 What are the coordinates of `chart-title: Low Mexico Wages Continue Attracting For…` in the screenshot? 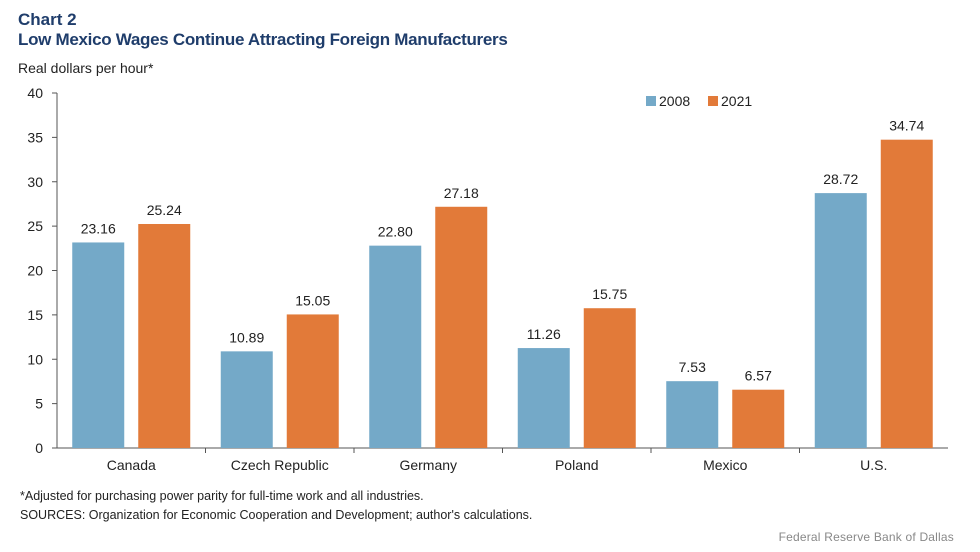 It's located at (263, 39).